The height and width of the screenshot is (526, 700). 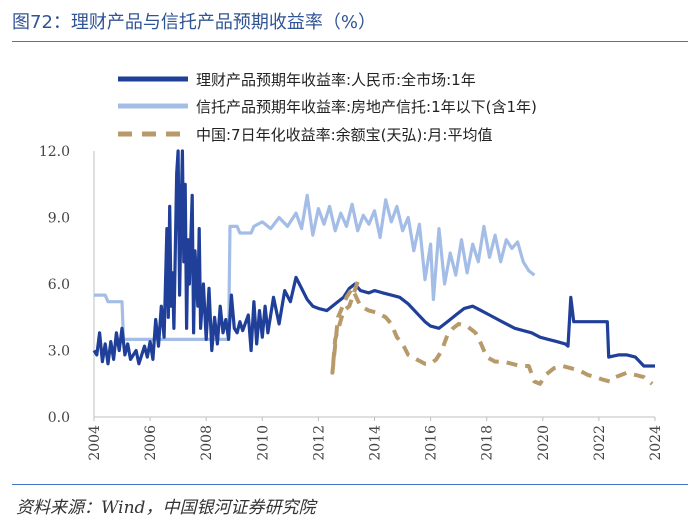 I want to click on x-tick-label: 2022, so click(x=600, y=443).